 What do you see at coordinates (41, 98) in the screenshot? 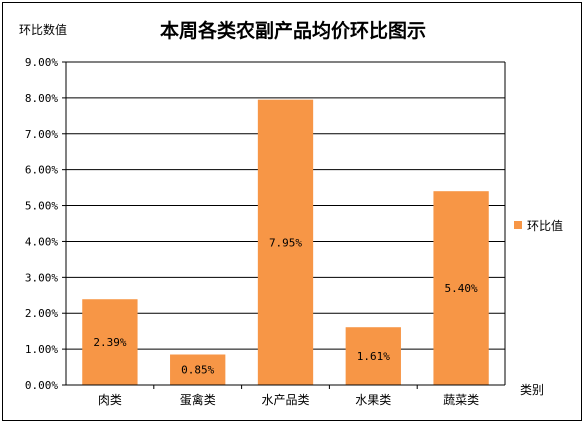
I see `y-tick-label: 8.00%` at bounding box center [41, 98].